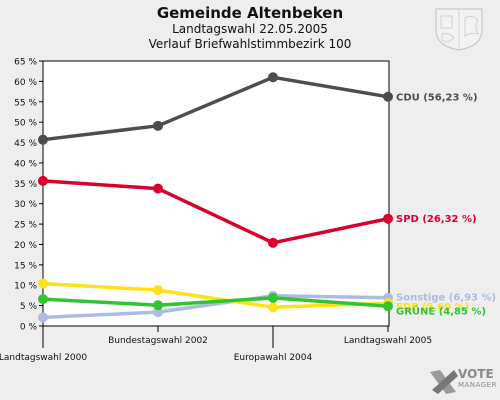 This screenshot has width=500, height=400. I want to click on y-tick-label: 35 %, so click(25, 185).